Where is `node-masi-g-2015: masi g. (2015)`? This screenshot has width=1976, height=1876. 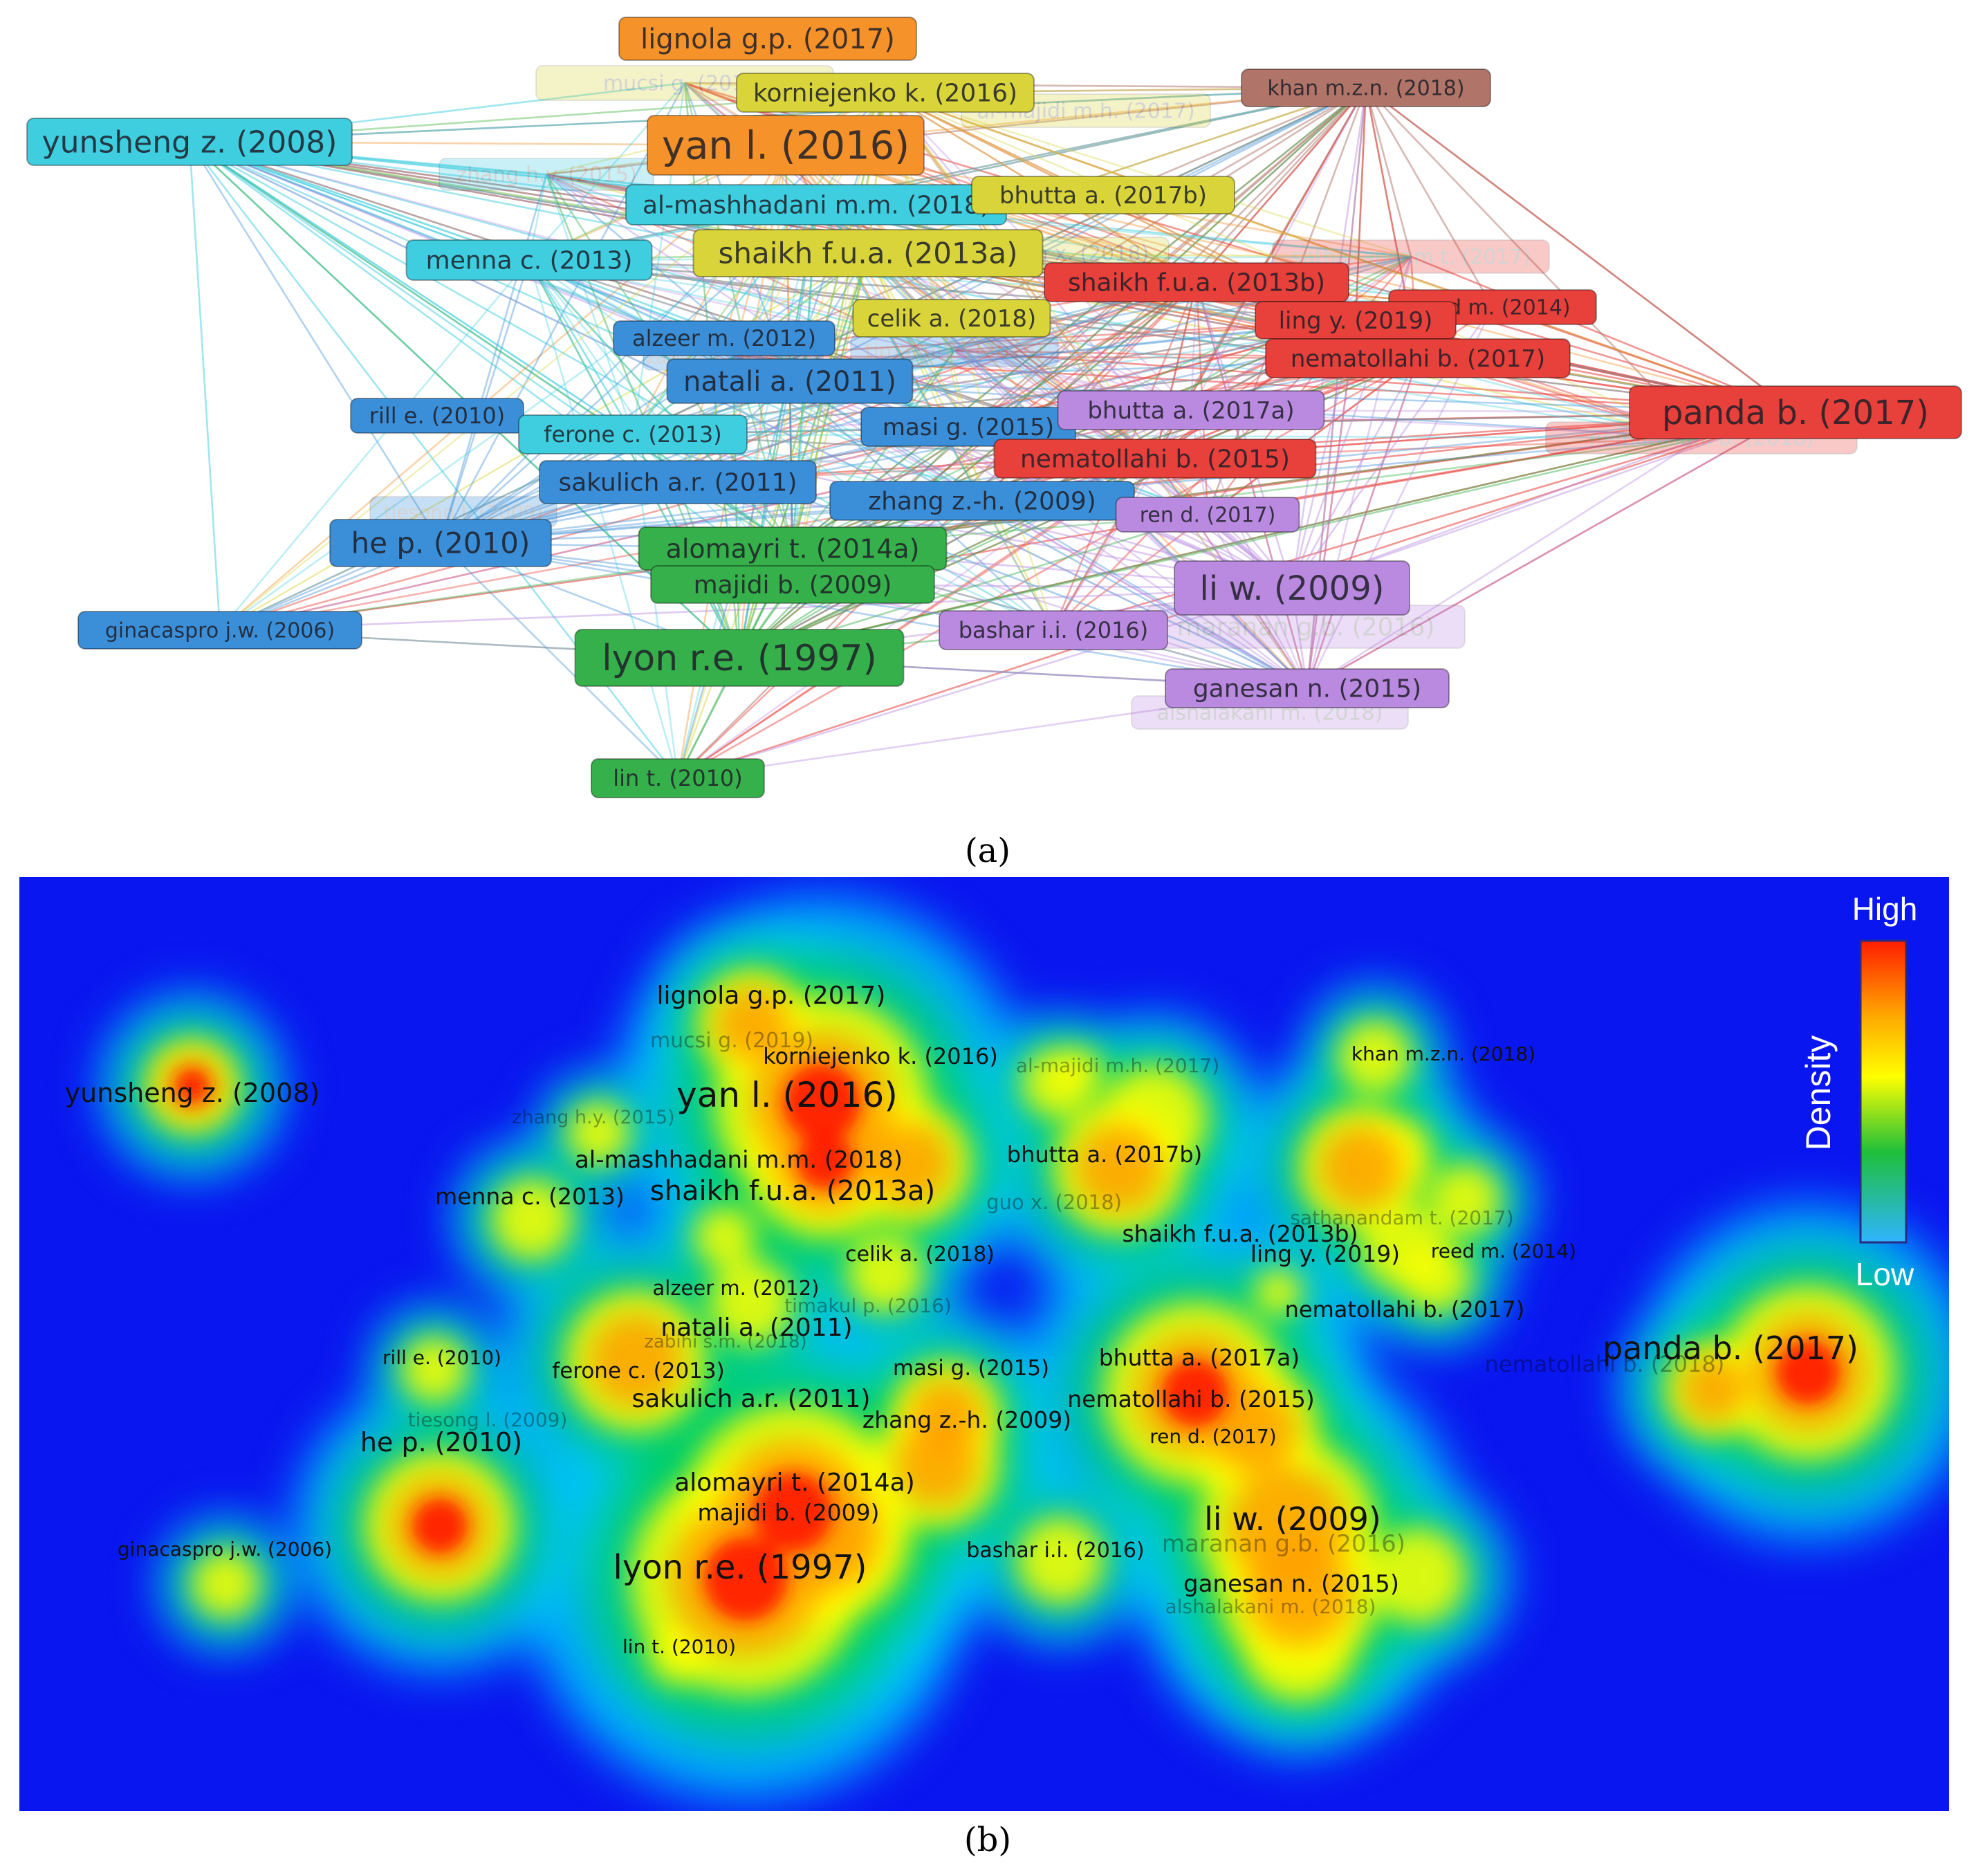 node-masi-g-2015: masi g. (2015) is located at coordinates (968, 427).